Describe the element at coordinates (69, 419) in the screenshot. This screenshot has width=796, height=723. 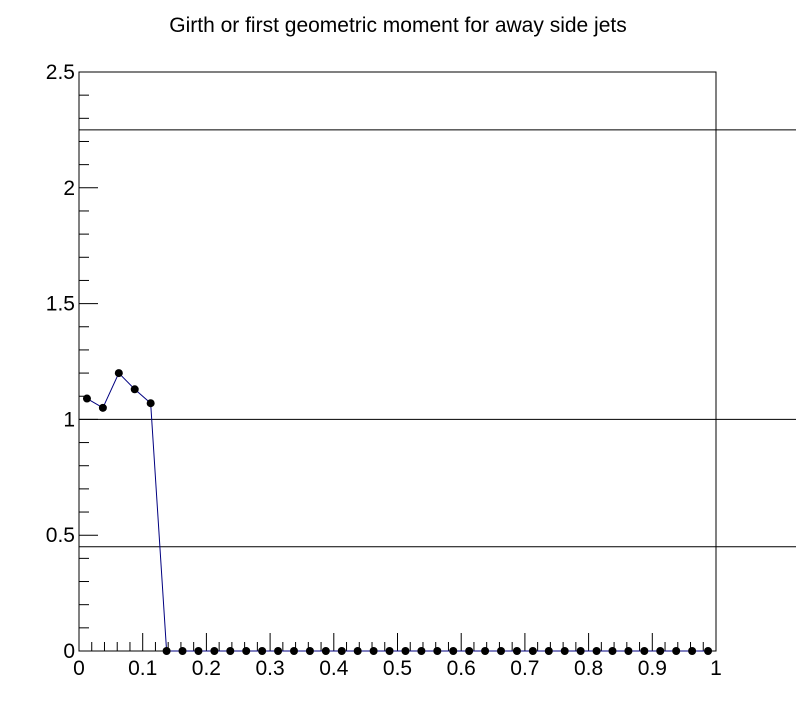
I see `y-tick-label: 1` at that location.